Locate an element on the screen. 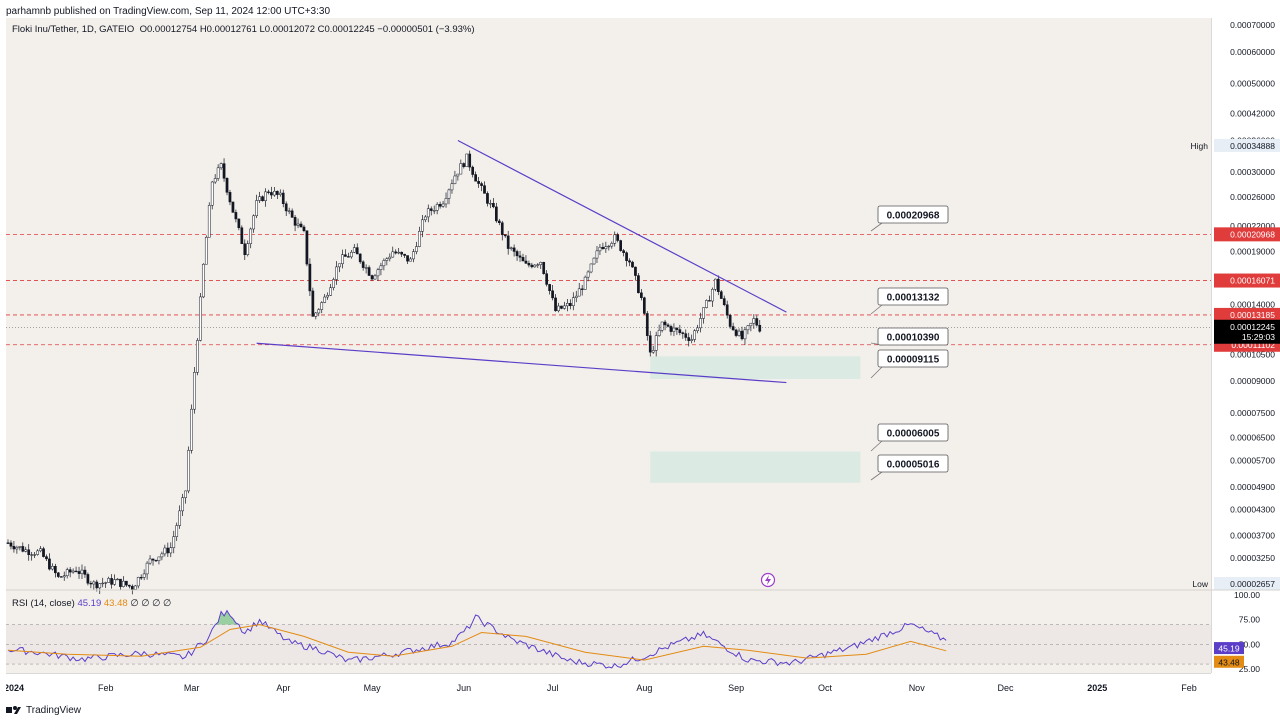  time-tick-label: Apr is located at coordinates (283, 688).